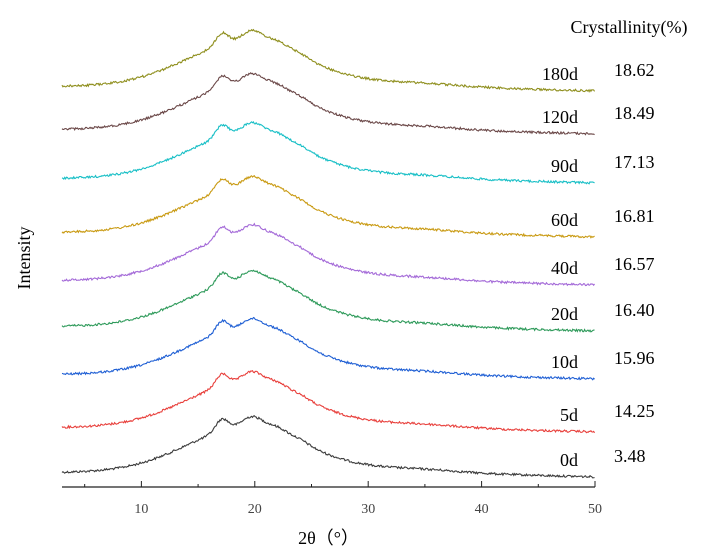  What do you see at coordinates (564, 268) in the screenshot?
I see `series-label-40d: 40d` at bounding box center [564, 268].